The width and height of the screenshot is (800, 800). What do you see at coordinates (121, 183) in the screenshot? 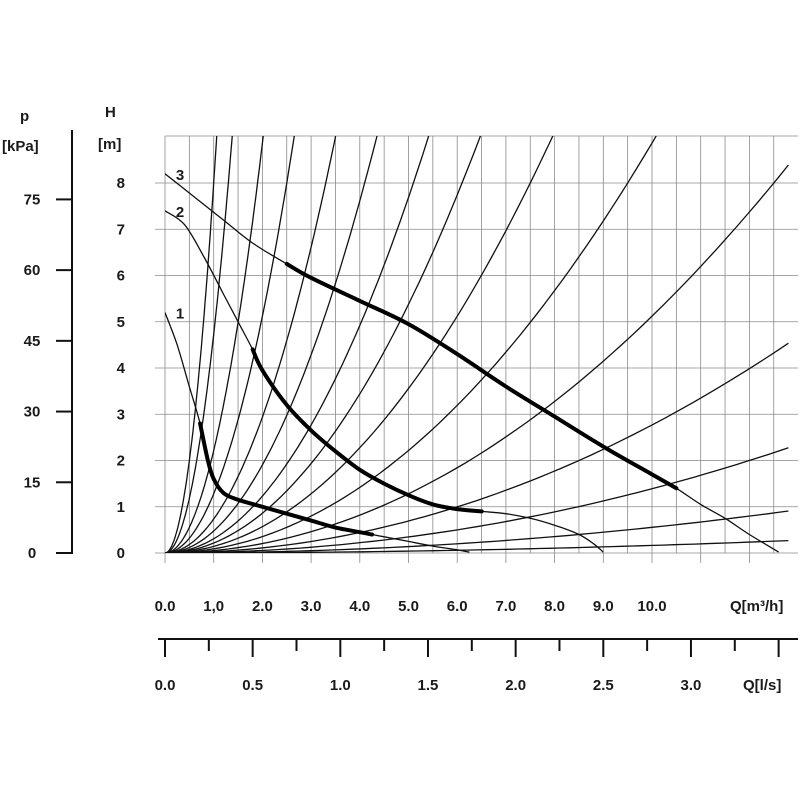
I see `head-tick-label: 8` at bounding box center [121, 183].